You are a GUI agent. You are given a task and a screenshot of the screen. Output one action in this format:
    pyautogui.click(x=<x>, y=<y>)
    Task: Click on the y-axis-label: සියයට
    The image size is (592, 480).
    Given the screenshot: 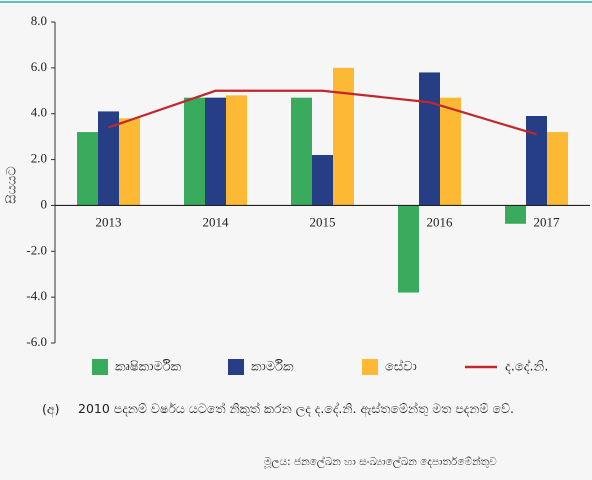 What is the action you would take?
    pyautogui.click(x=12, y=184)
    